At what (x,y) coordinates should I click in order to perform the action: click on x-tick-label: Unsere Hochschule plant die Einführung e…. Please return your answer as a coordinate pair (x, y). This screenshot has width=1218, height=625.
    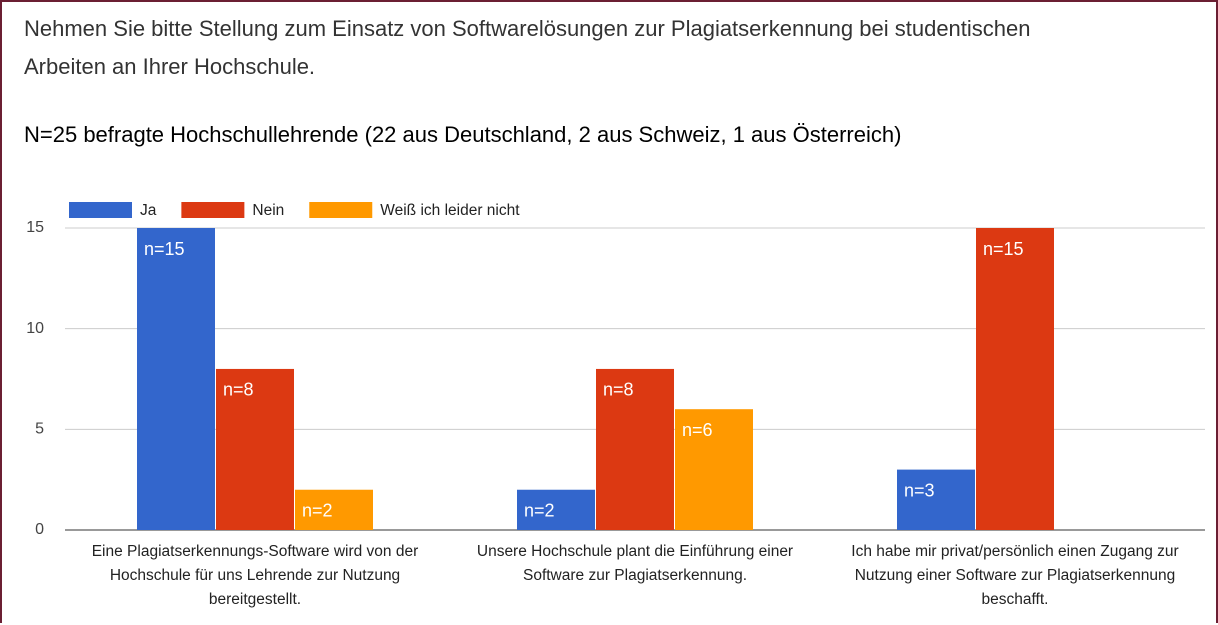
    Looking at the image, I should click on (635, 563).